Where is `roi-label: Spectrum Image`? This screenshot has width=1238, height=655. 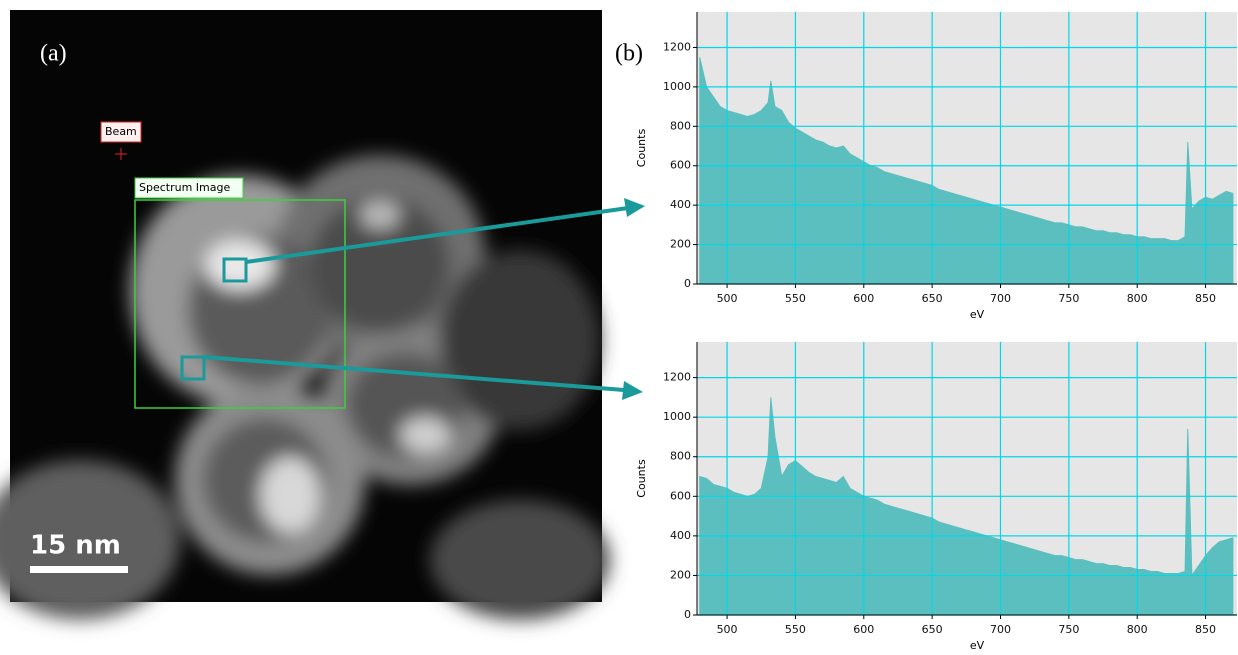 roi-label: Spectrum Image is located at coordinates (184, 187).